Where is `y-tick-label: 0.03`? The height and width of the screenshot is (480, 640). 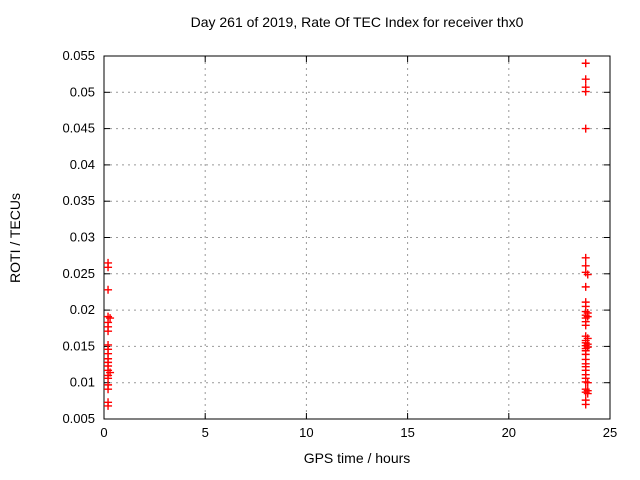
y-tick-label: 0.03 is located at coordinates (82, 237).